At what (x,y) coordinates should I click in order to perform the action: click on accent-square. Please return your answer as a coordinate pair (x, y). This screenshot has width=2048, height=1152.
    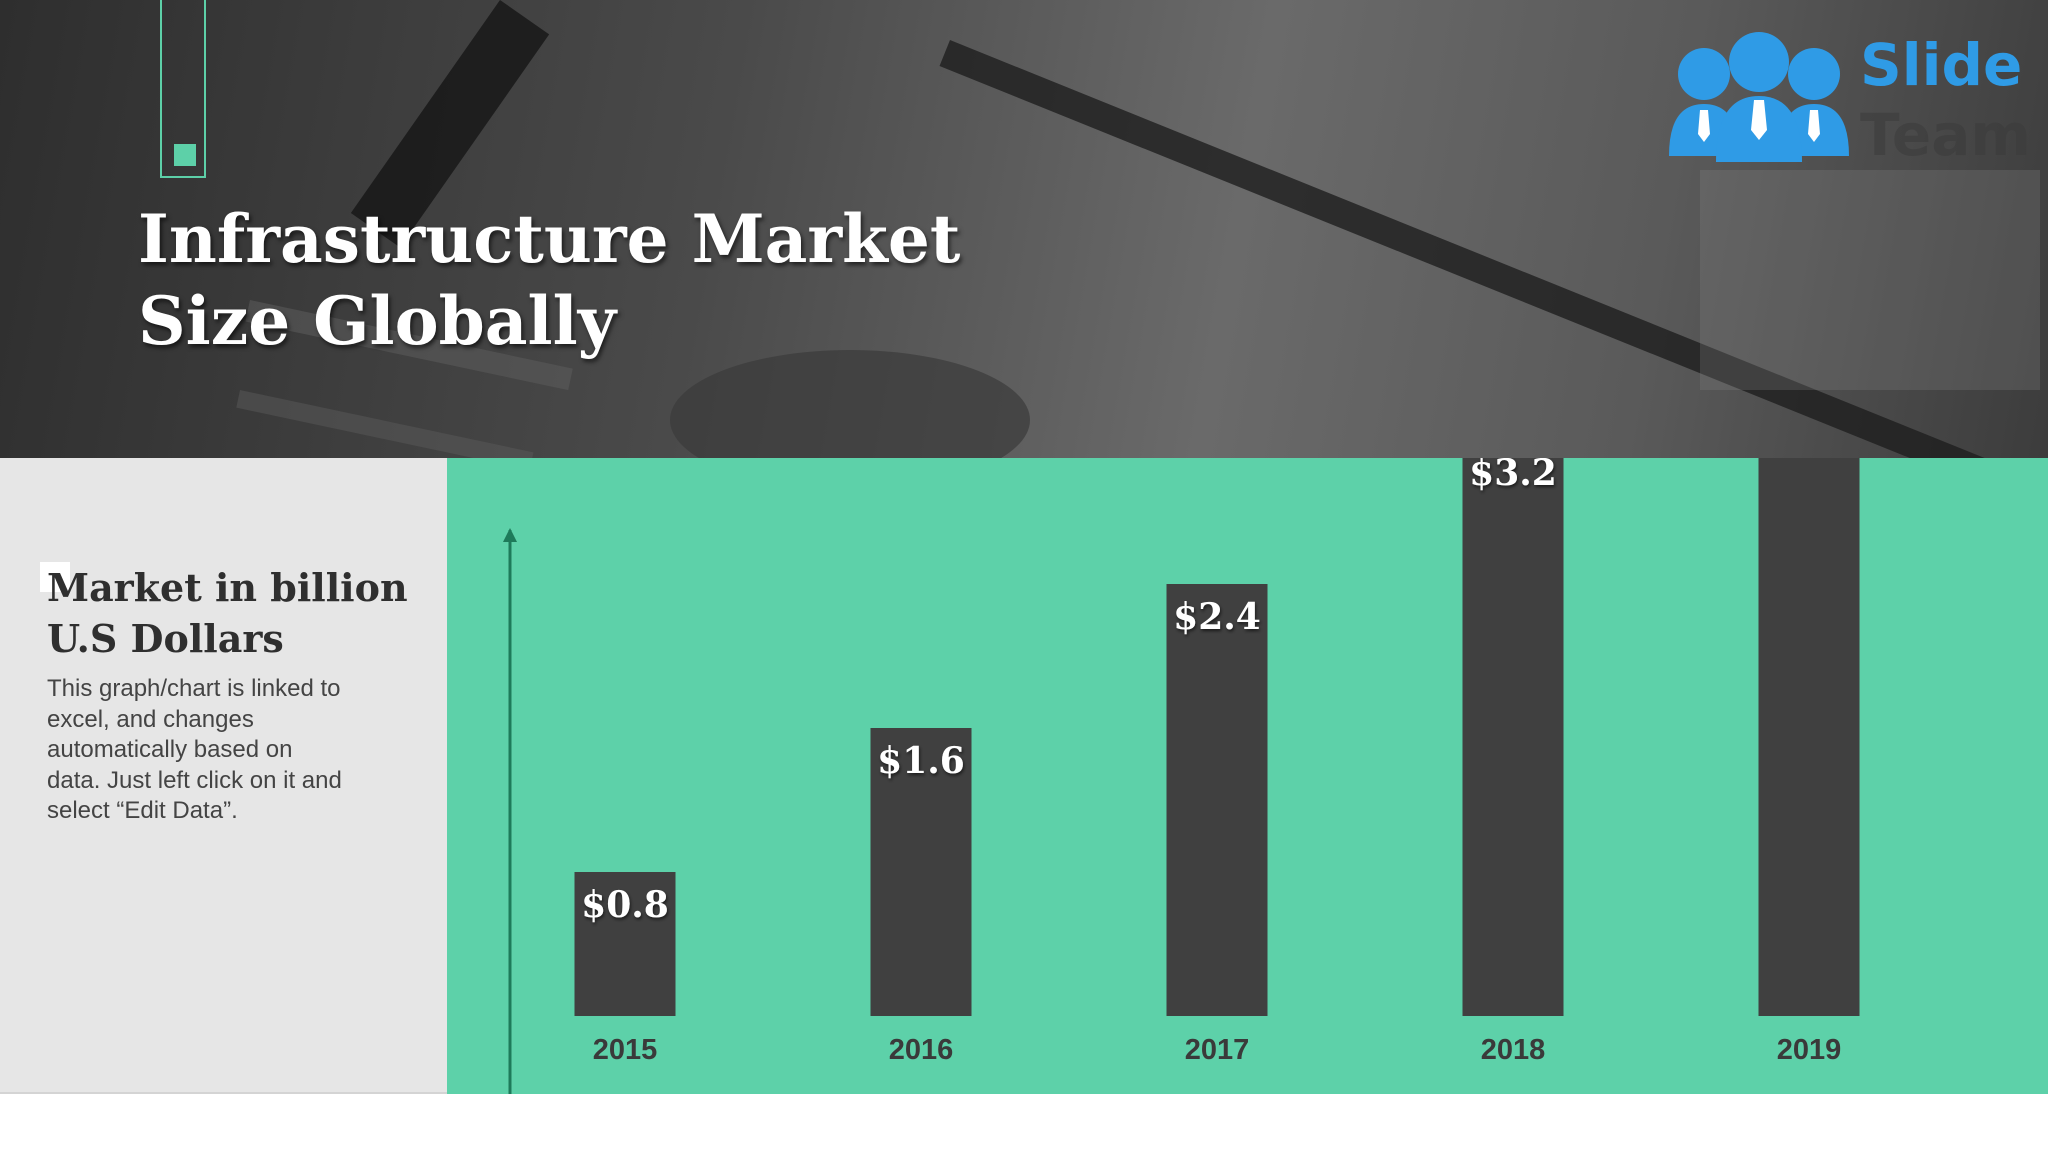
    Looking at the image, I should click on (185, 155).